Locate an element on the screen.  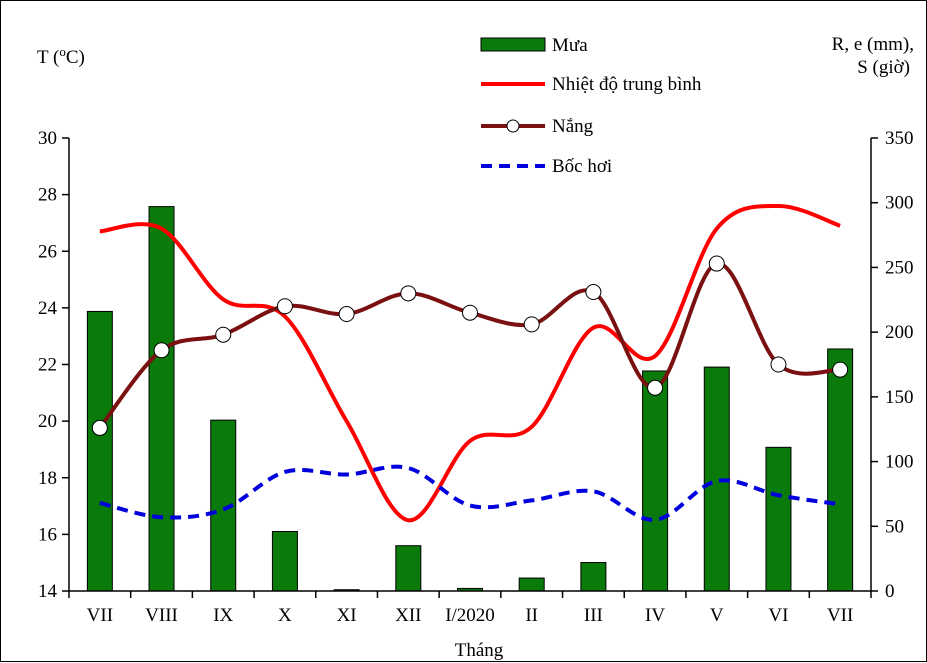
legend-sunshine-marker is located at coordinates (513, 126).